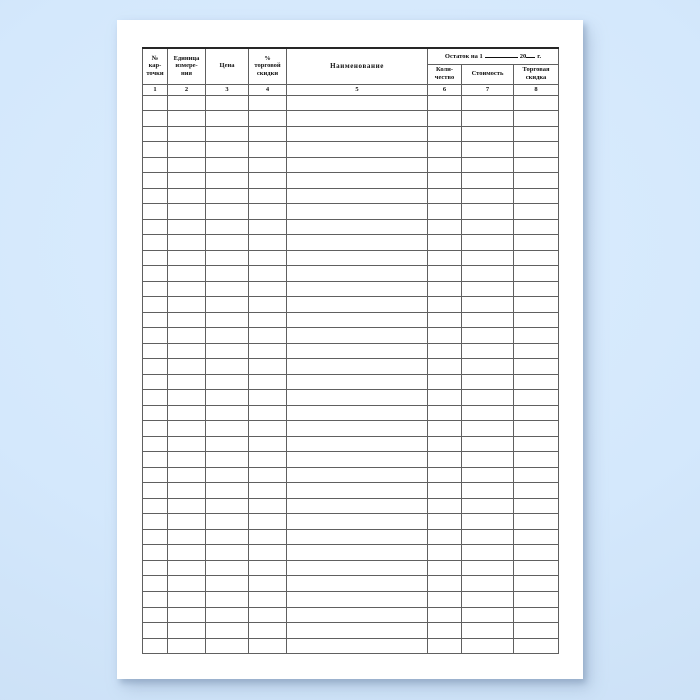  I want to click on column-numbers-row: 1 2 3 4 5 6 7 8, so click(351, 89).